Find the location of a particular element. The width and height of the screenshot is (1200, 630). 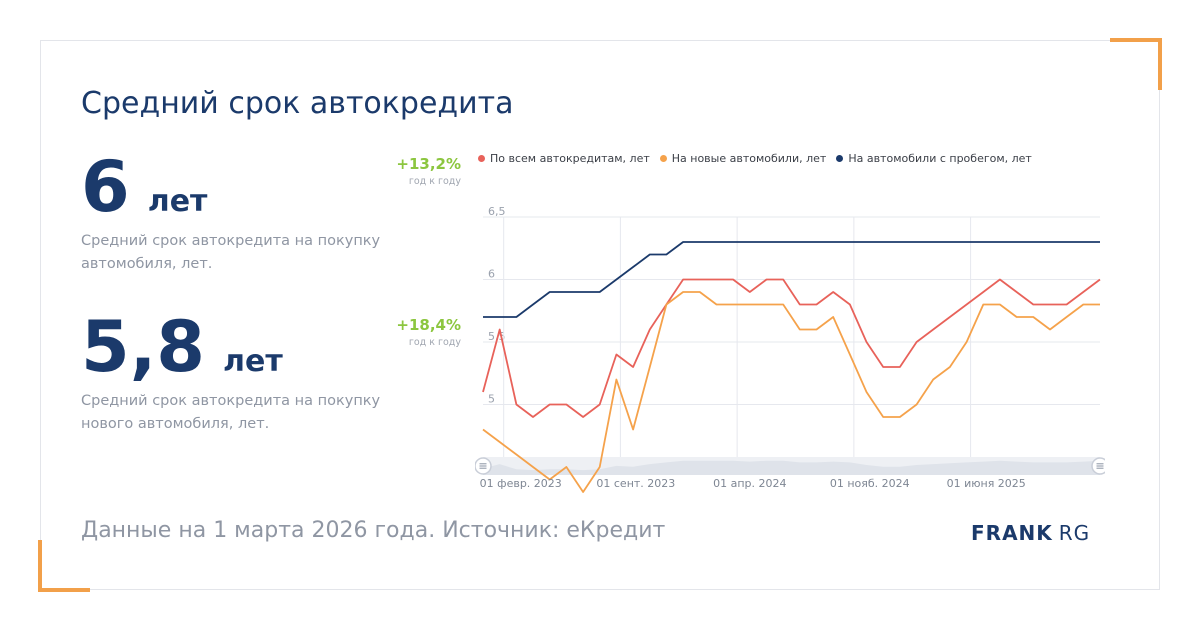

stat-new-delta-value: +18,4% is located at coordinates (428, 325).